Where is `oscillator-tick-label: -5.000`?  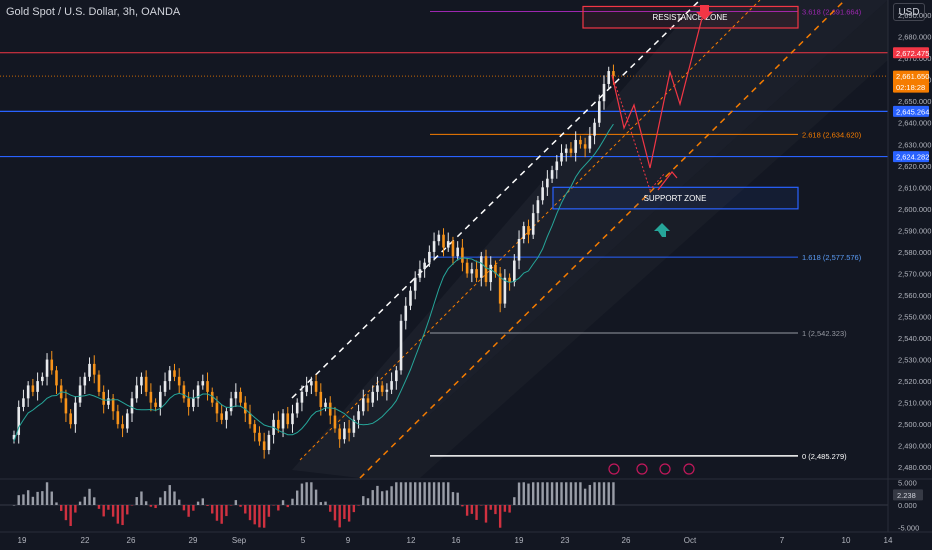
oscillator-tick-label: -5.000 is located at coordinates (908, 528).